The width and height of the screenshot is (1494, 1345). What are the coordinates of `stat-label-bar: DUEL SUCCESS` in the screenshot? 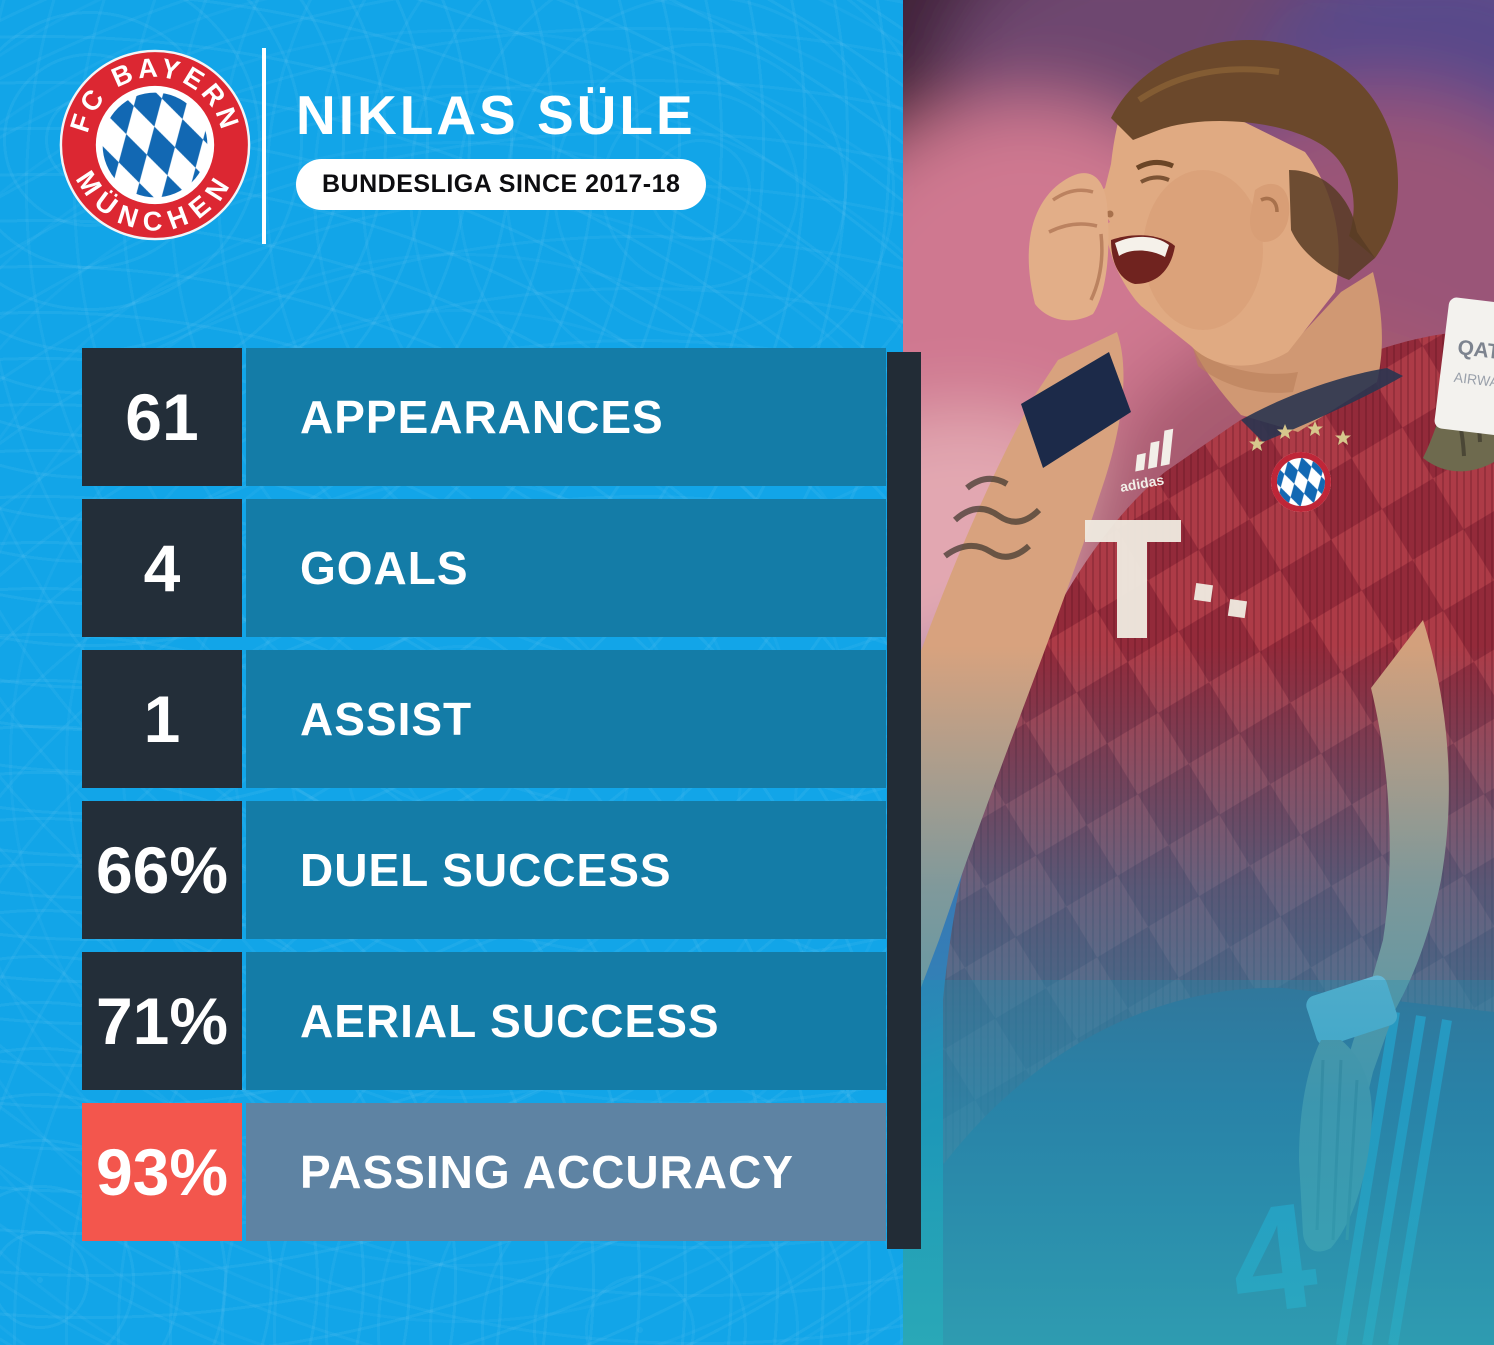 It's located at (566, 870).